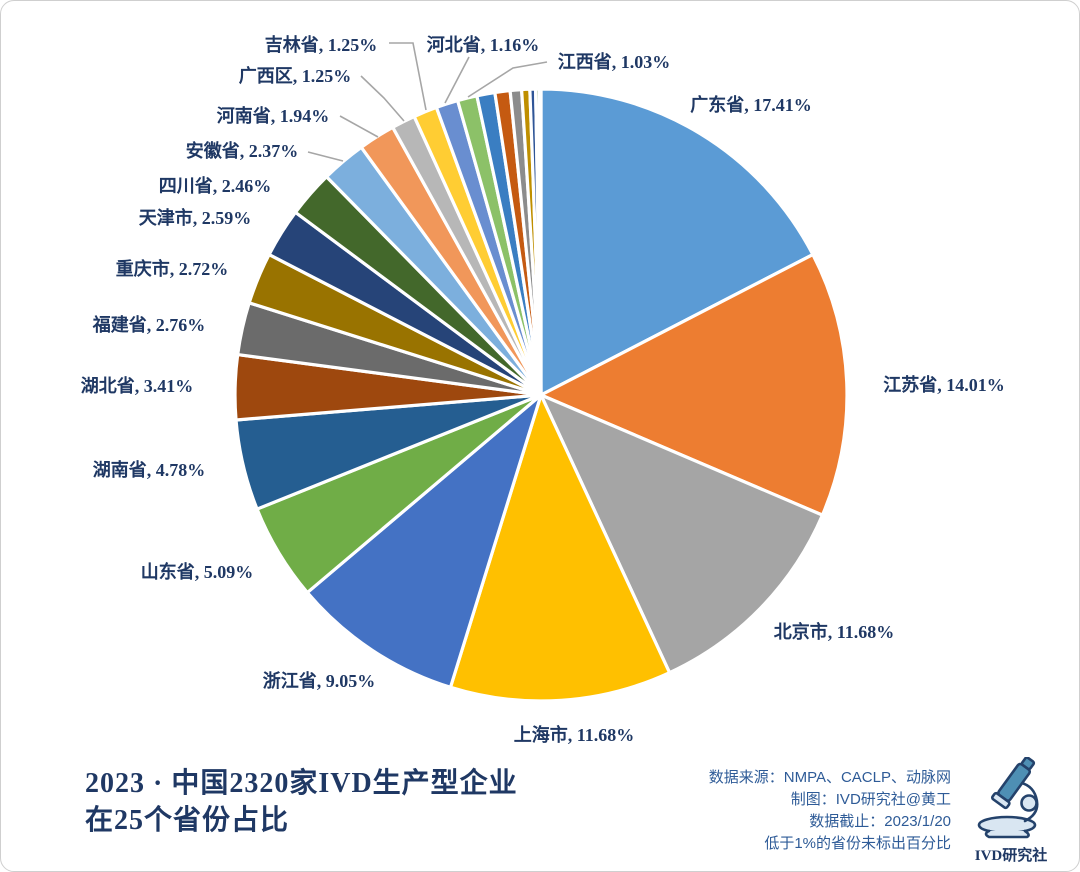 Image resolution: width=1080 pixels, height=872 pixels. I want to click on pie-label-jilin: 吉林省, 1.25%, so click(321, 45).